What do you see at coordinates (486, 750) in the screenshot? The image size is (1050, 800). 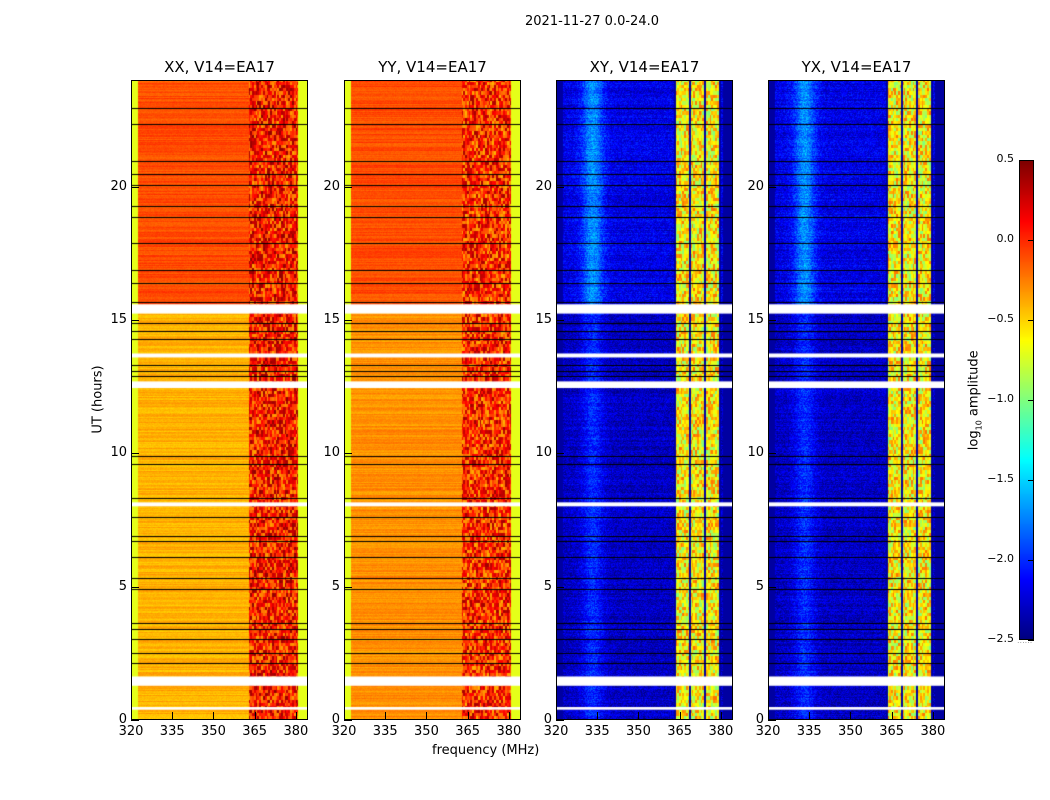 I see `x-axis-label: frequency (MHz)` at bounding box center [486, 750].